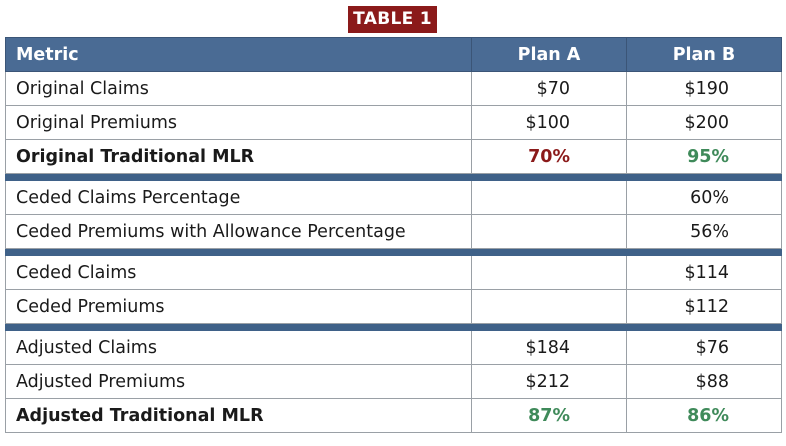  I want to click on row-label: Ceded Premiums with Allowance Percentage, so click(238, 231).